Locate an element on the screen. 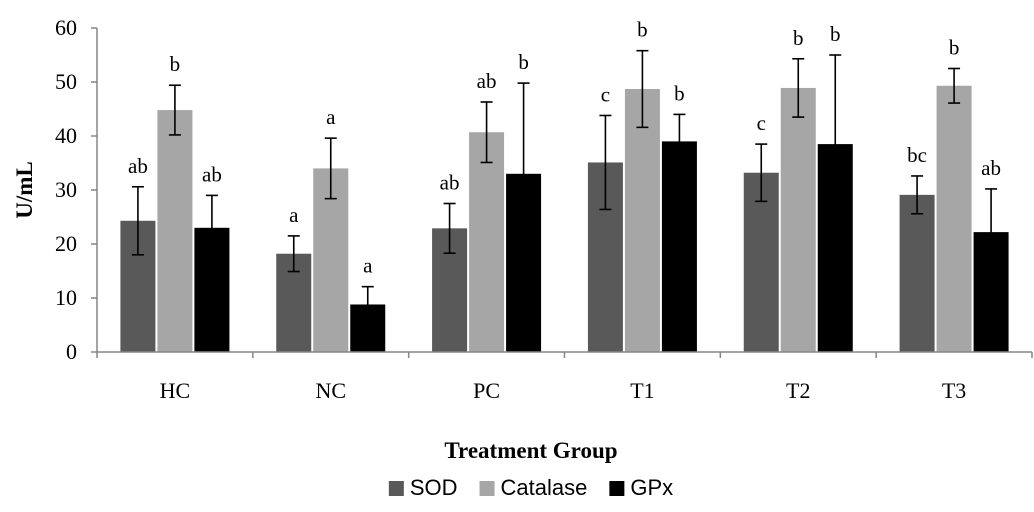 This screenshot has width=1034, height=512. y-tick-label: 30 is located at coordinates (66, 189).